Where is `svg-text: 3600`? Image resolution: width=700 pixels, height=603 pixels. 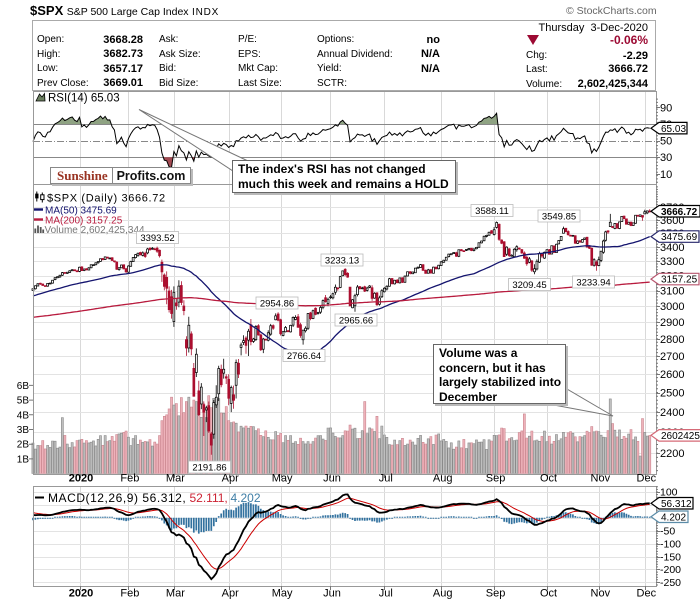 svg-text: 3600 is located at coordinates (672, 221).